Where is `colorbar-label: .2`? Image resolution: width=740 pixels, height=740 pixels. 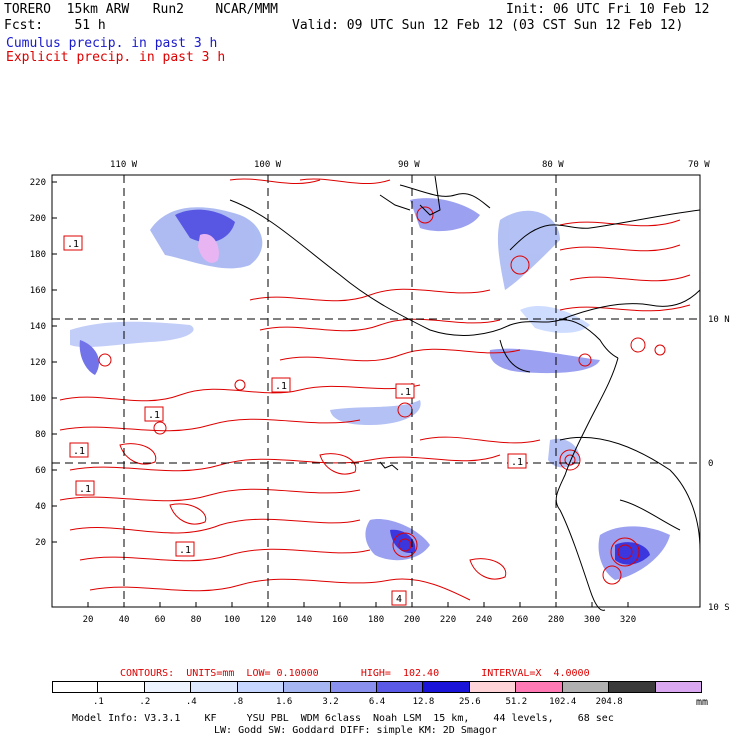 colorbar-label: .2 is located at coordinates (145, 702).